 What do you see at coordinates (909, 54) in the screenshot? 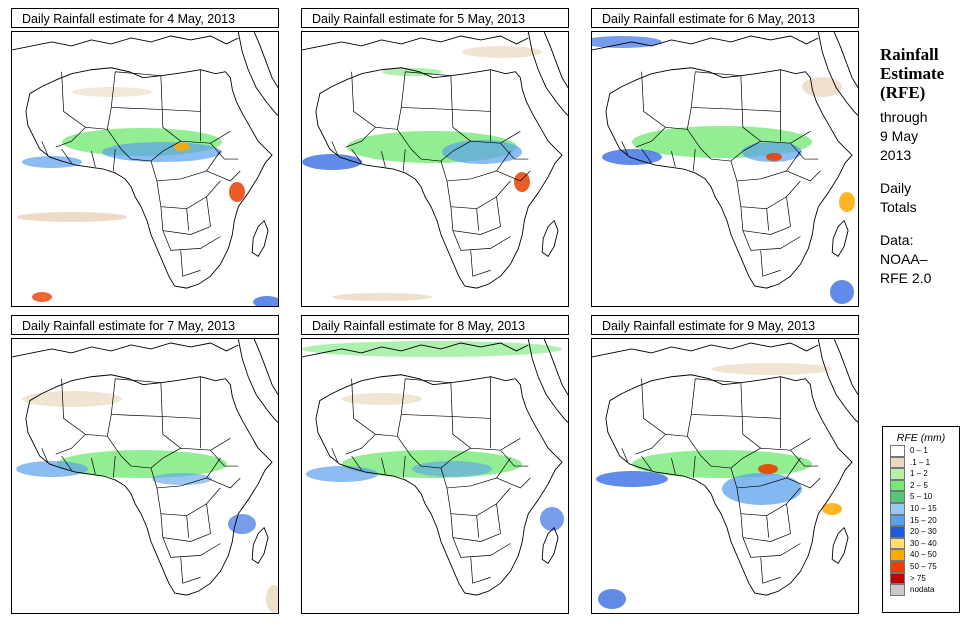
I see `map-title-line: Rainfall` at bounding box center [909, 54].